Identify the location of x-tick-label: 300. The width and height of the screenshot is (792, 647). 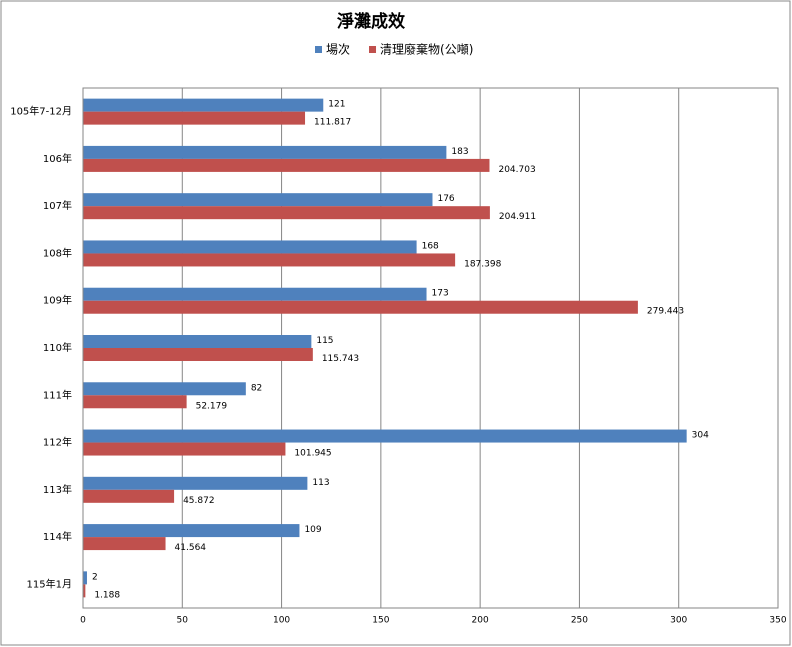
(678, 621).